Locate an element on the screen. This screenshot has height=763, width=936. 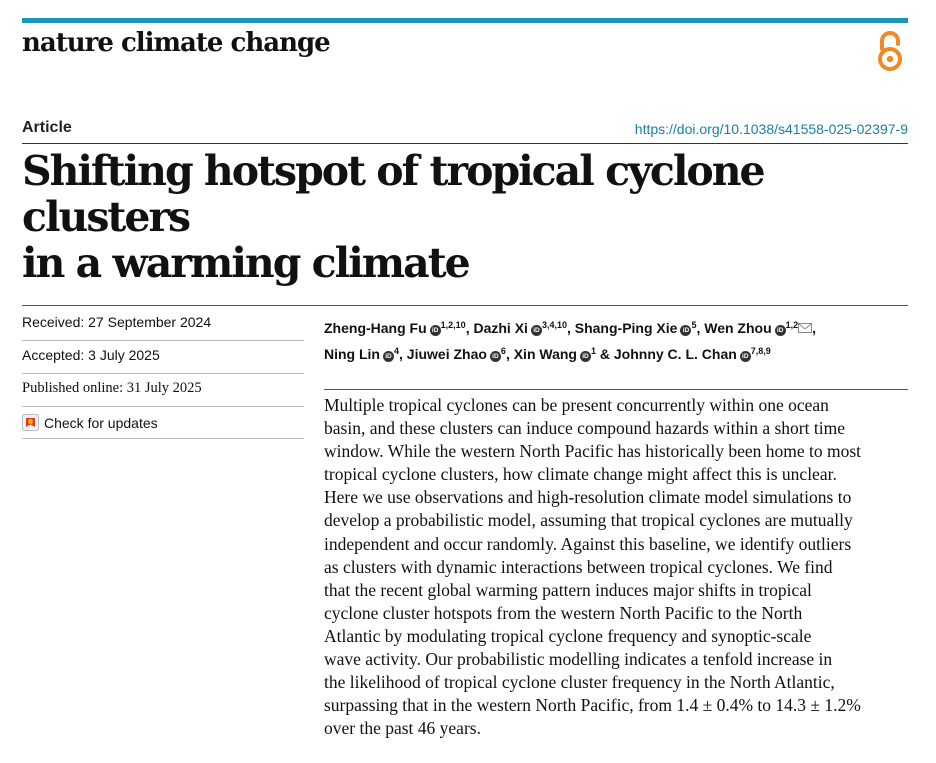
author: Shang-Ping Xie iD5 is located at coordinates (635, 328).